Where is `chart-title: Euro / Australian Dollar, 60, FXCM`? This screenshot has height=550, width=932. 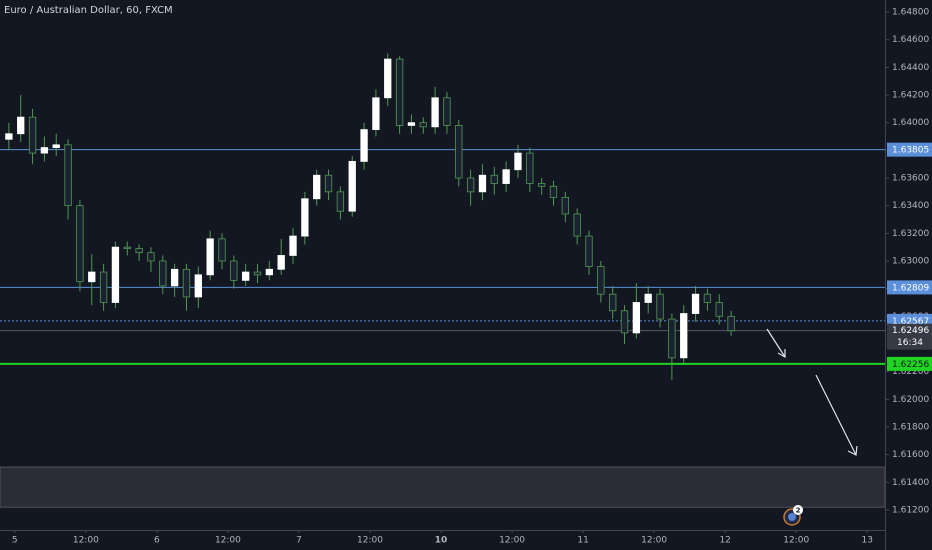
chart-title: Euro / Australian Dollar, 60, FXCM is located at coordinates (88, 10).